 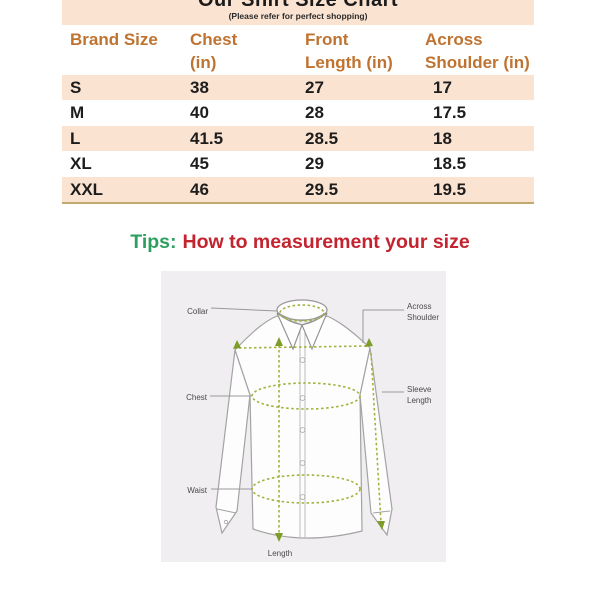 I want to click on page-title: Our Shirt Size Chart, so click(x=298, y=5).